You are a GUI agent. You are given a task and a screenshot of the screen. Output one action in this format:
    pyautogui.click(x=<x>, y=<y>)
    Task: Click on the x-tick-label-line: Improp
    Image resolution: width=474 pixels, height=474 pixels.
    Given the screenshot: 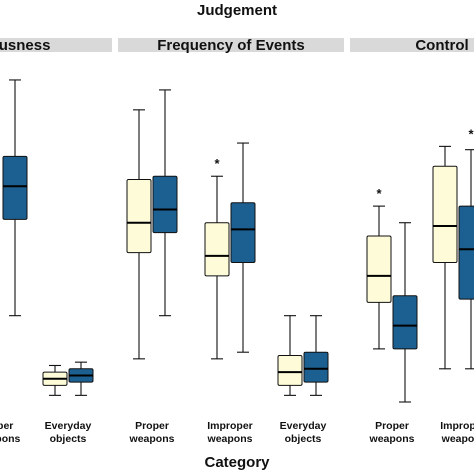 What is the action you would take?
    pyautogui.click(x=457, y=426)
    